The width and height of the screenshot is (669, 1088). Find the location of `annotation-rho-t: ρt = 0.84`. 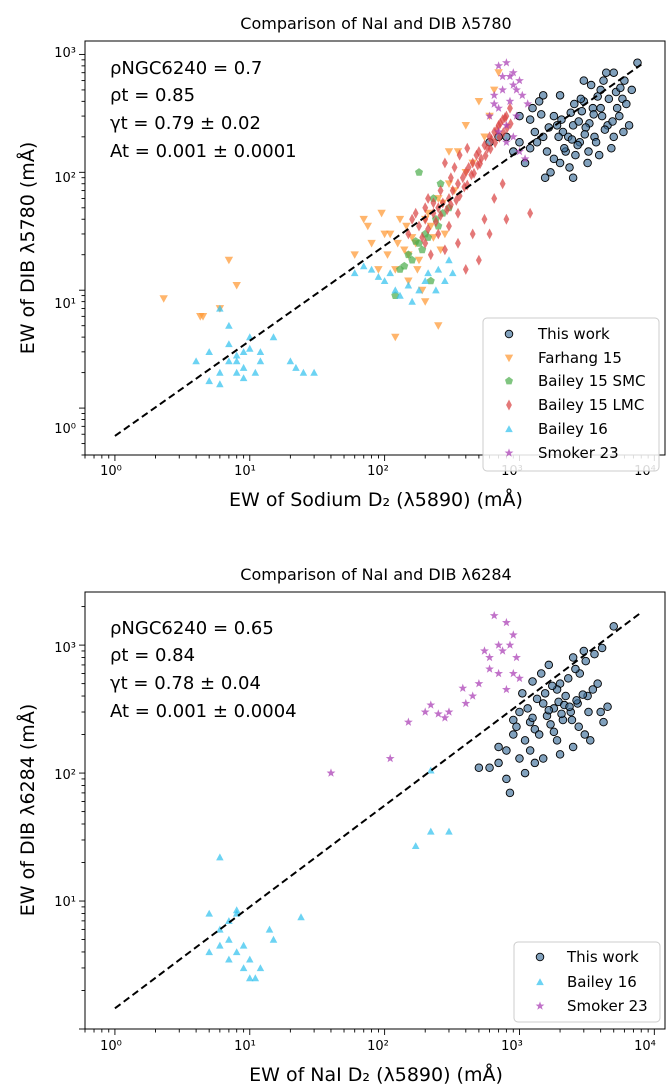

annotation-rho-t: ρt = 0.84 is located at coordinates (152, 655).